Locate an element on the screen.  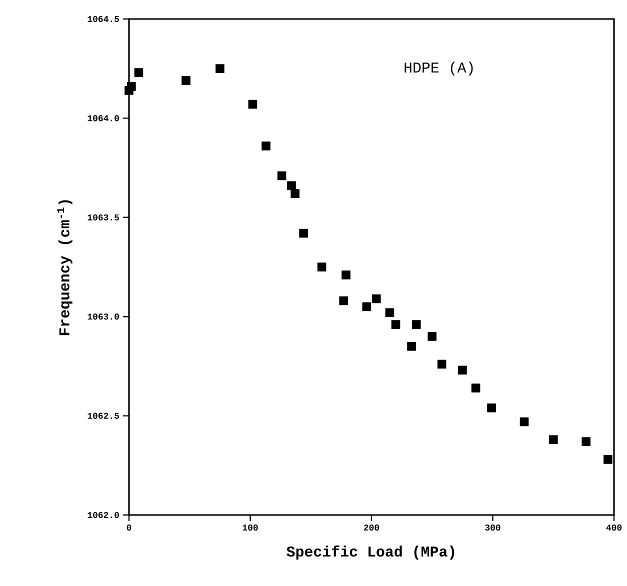
y-tick-label: 1062.0 is located at coordinates (103, 515).